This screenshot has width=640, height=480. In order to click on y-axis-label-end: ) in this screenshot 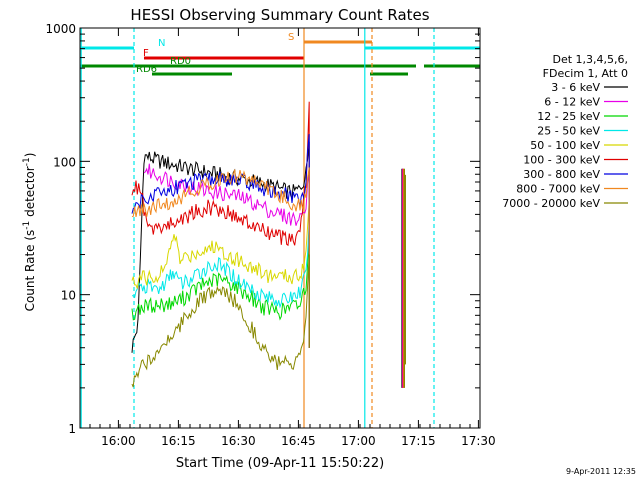, I will do `click(30, 155)`.